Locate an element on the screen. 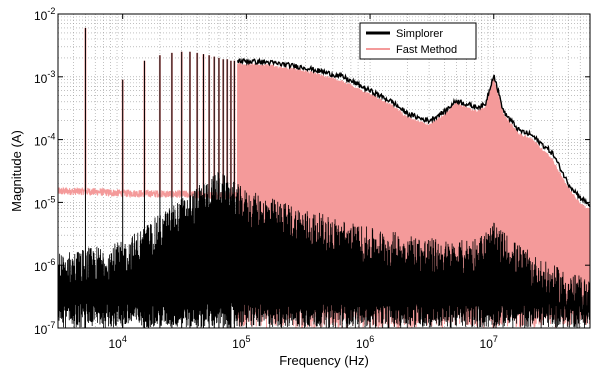 The image size is (592, 372). x-tick-label: 10⁷ is located at coordinates (489, 342).